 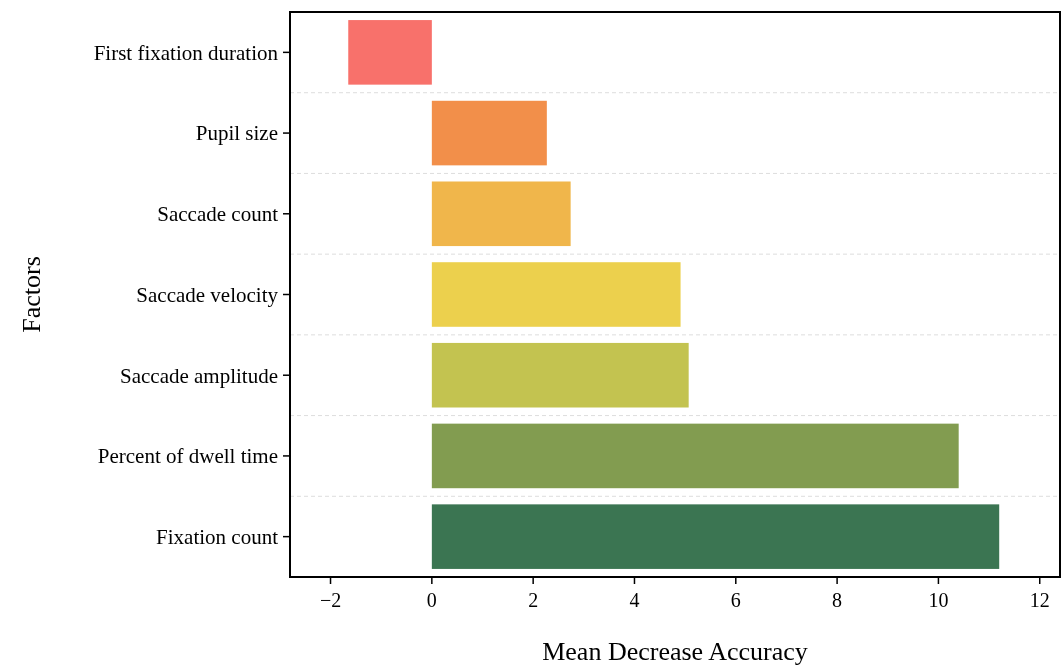 I want to click on x-tick-label: 2, so click(x=533, y=600).